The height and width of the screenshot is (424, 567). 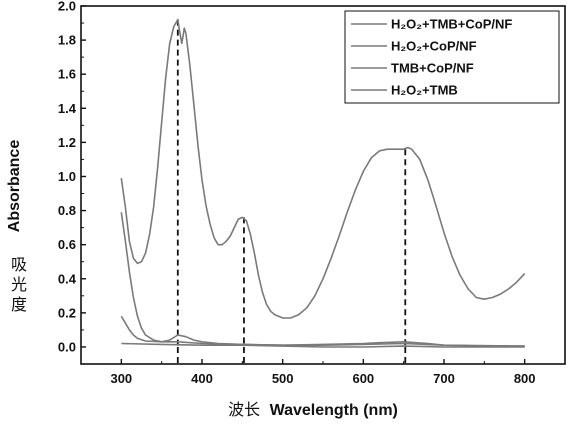 What do you see at coordinates (67, 346) in the screenshot?
I see `y-tick-label: 0.0` at bounding box center [67, 346].